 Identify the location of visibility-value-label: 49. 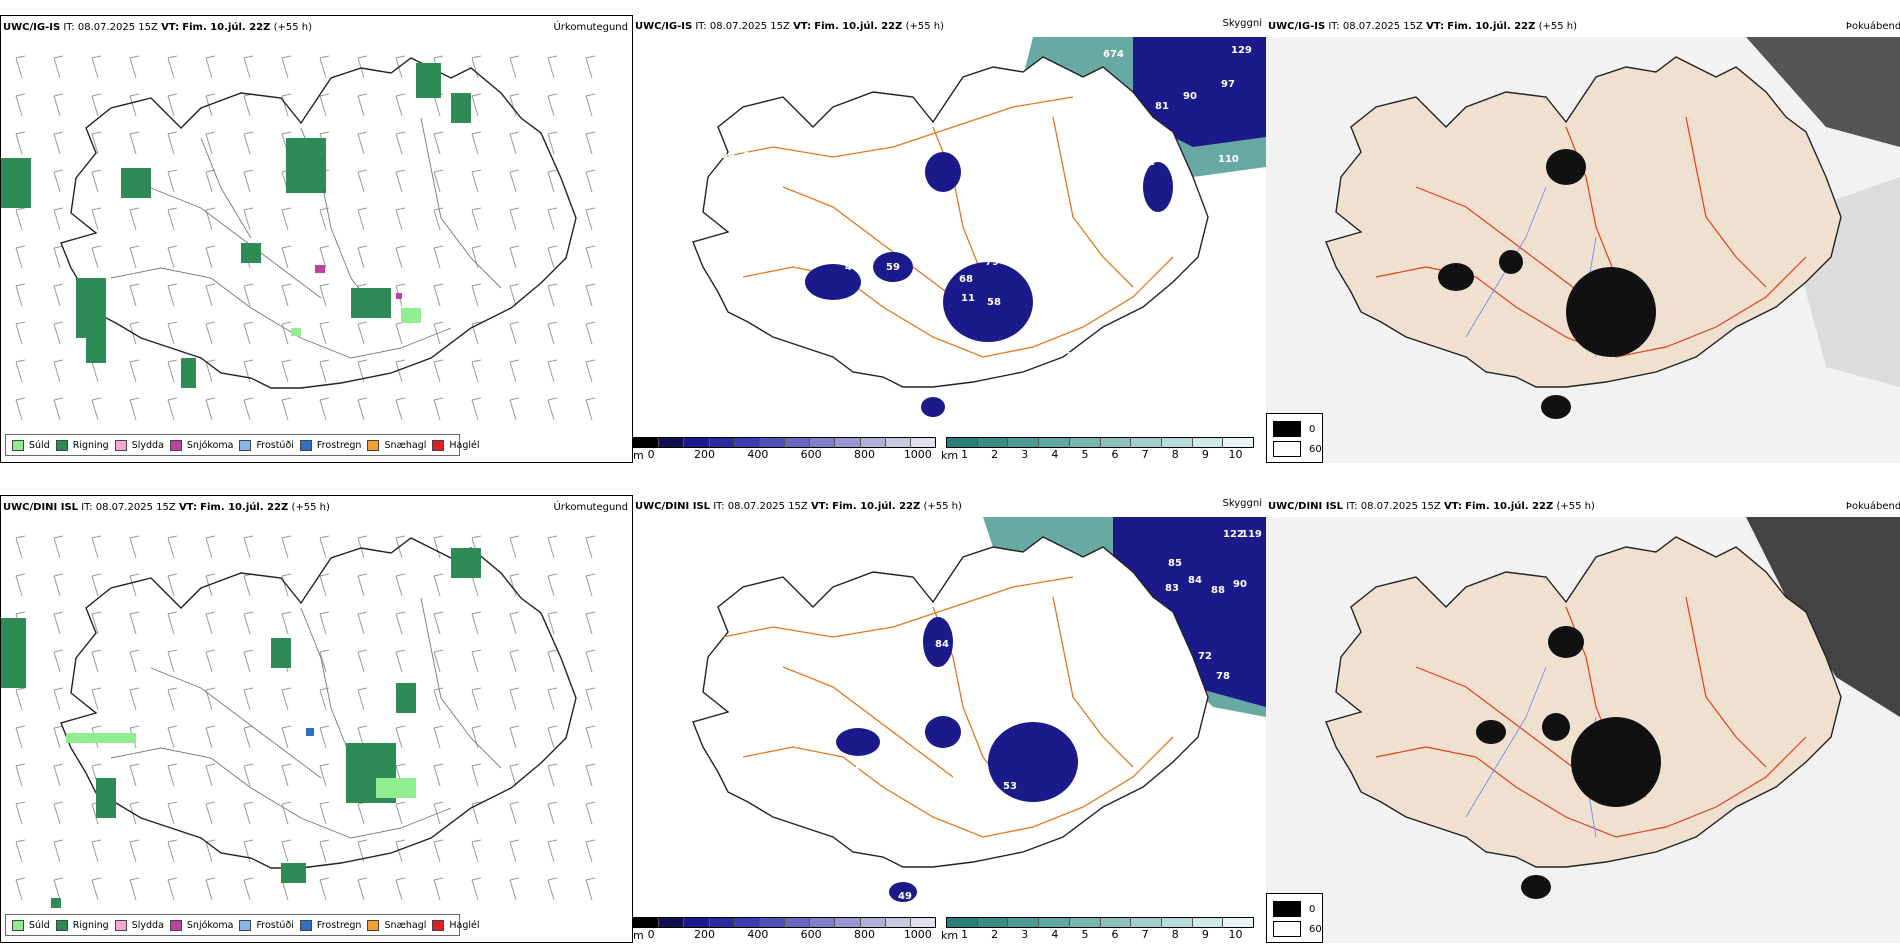
(905, 896).